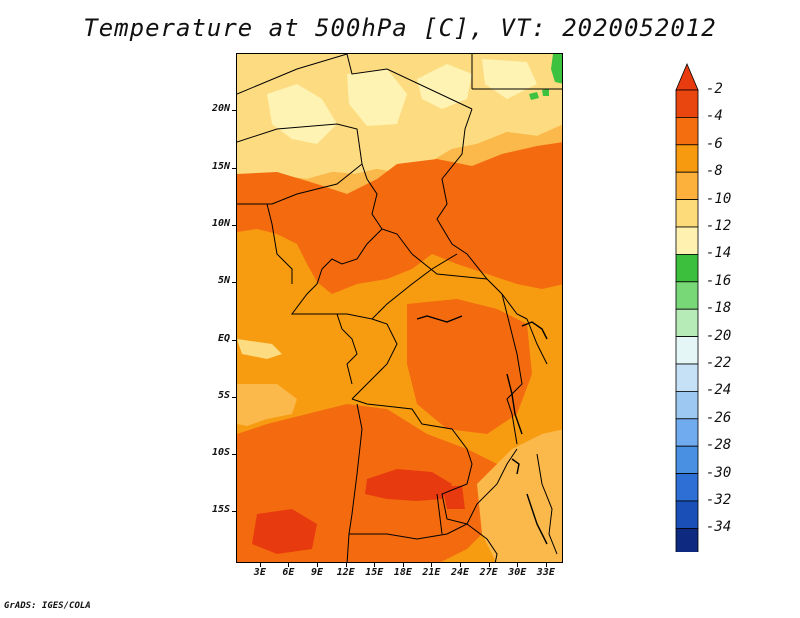 This screenshot has height=618, width=800. Describe the element at coordinates (402, 101) in the screenshot. I see `fill-north-lightyellow` at that location.